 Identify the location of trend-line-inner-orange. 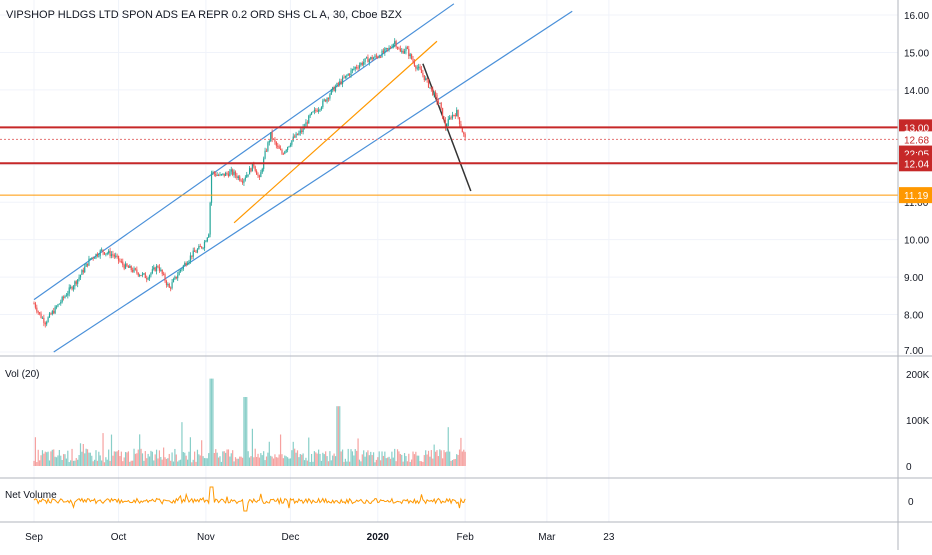
(335, 132).